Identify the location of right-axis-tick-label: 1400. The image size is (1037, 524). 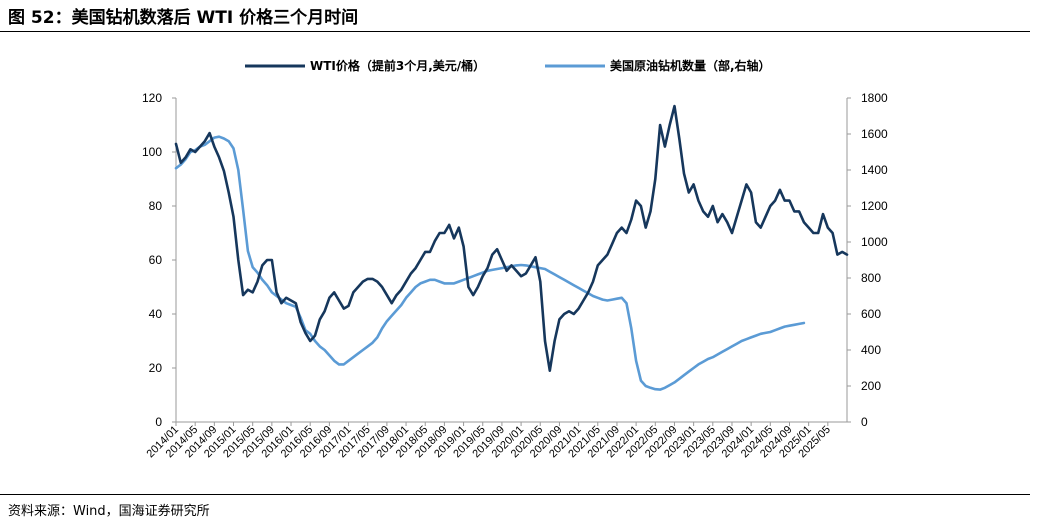
(874, 170).